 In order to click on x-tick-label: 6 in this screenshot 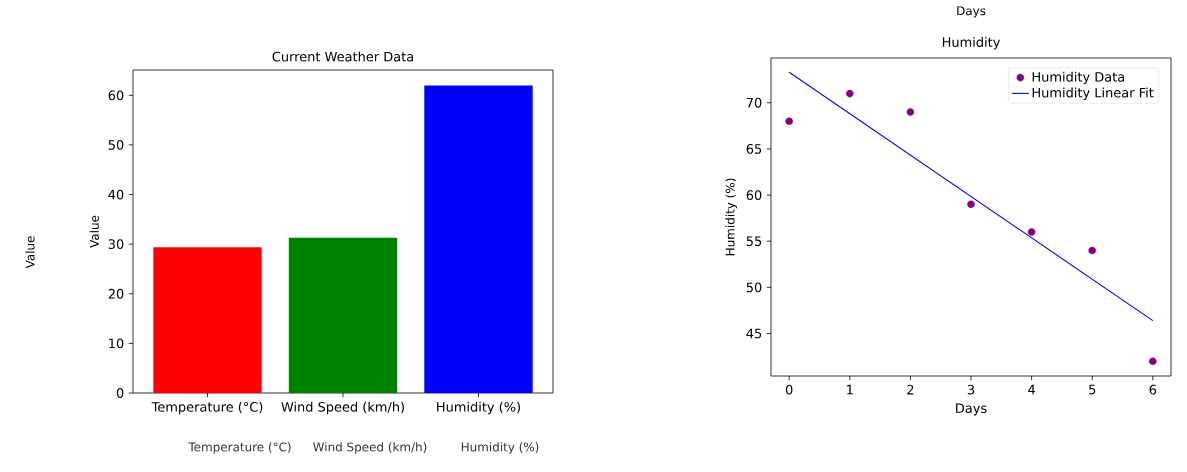, I will do `click(1153, 389)`.